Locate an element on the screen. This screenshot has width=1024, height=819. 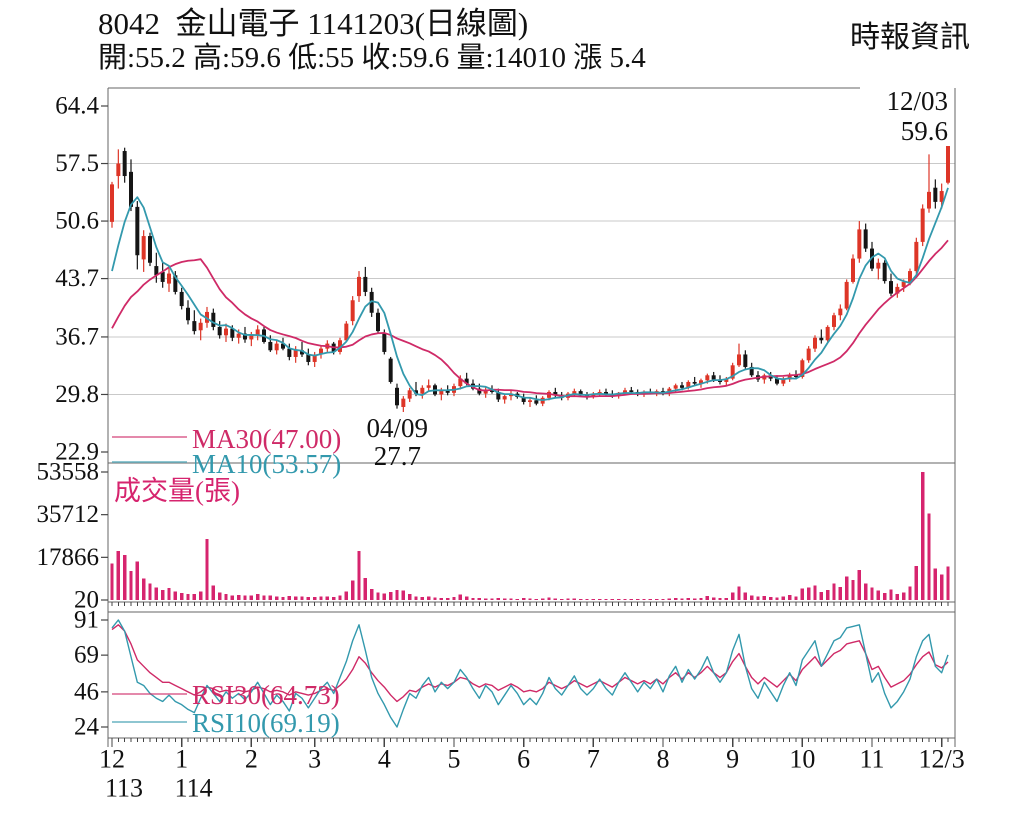
svg-text: 64.4 is located at coordinates (77, 106).